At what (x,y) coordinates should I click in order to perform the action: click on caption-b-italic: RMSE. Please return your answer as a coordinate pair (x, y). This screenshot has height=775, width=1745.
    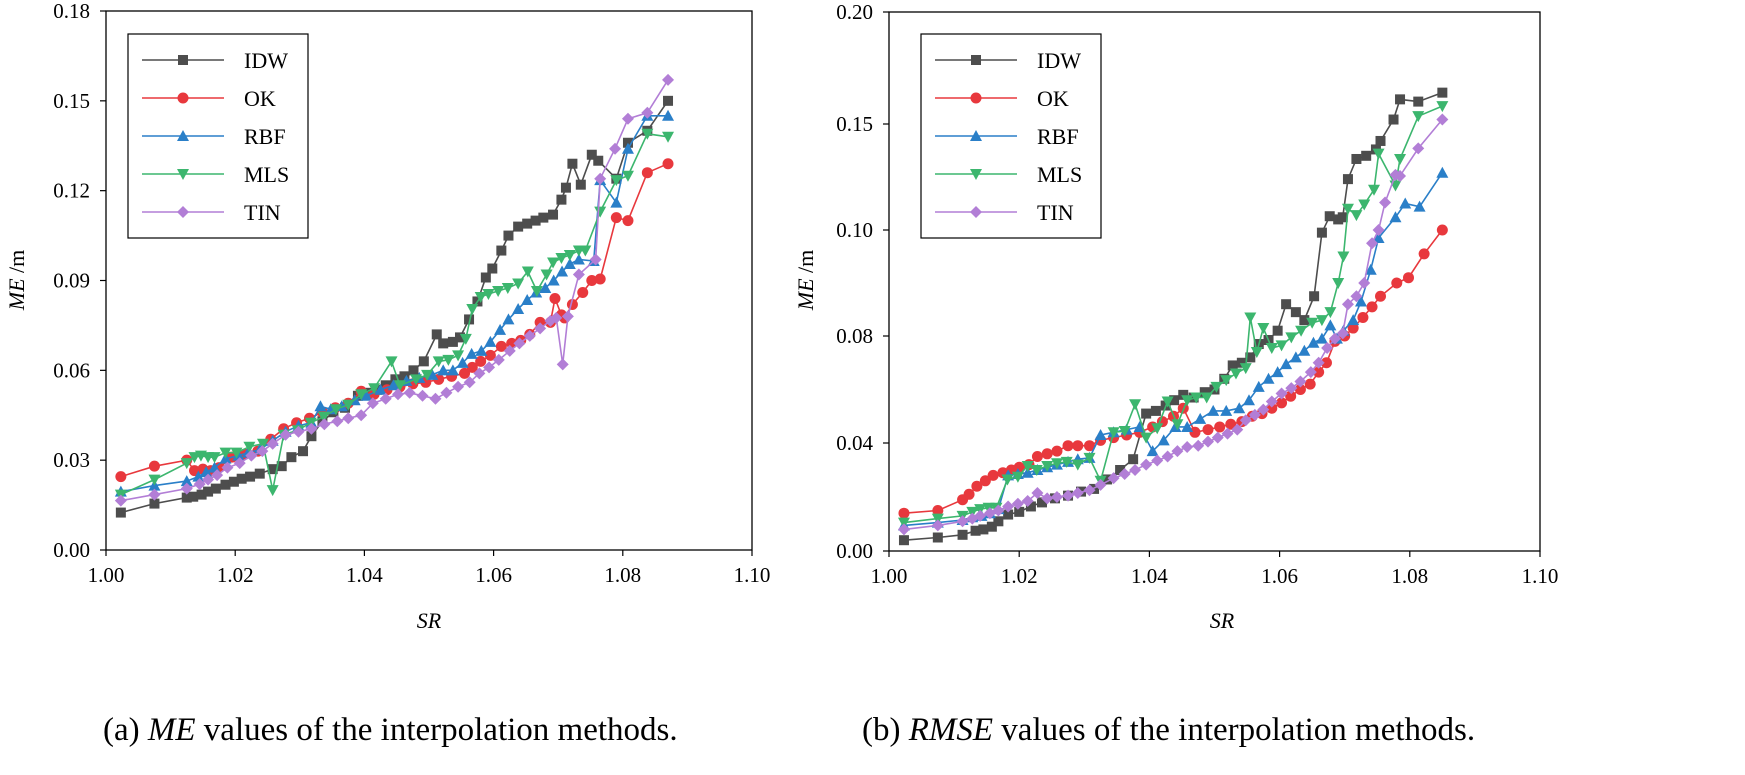
    Looking at the image, I should click on (951, 730).